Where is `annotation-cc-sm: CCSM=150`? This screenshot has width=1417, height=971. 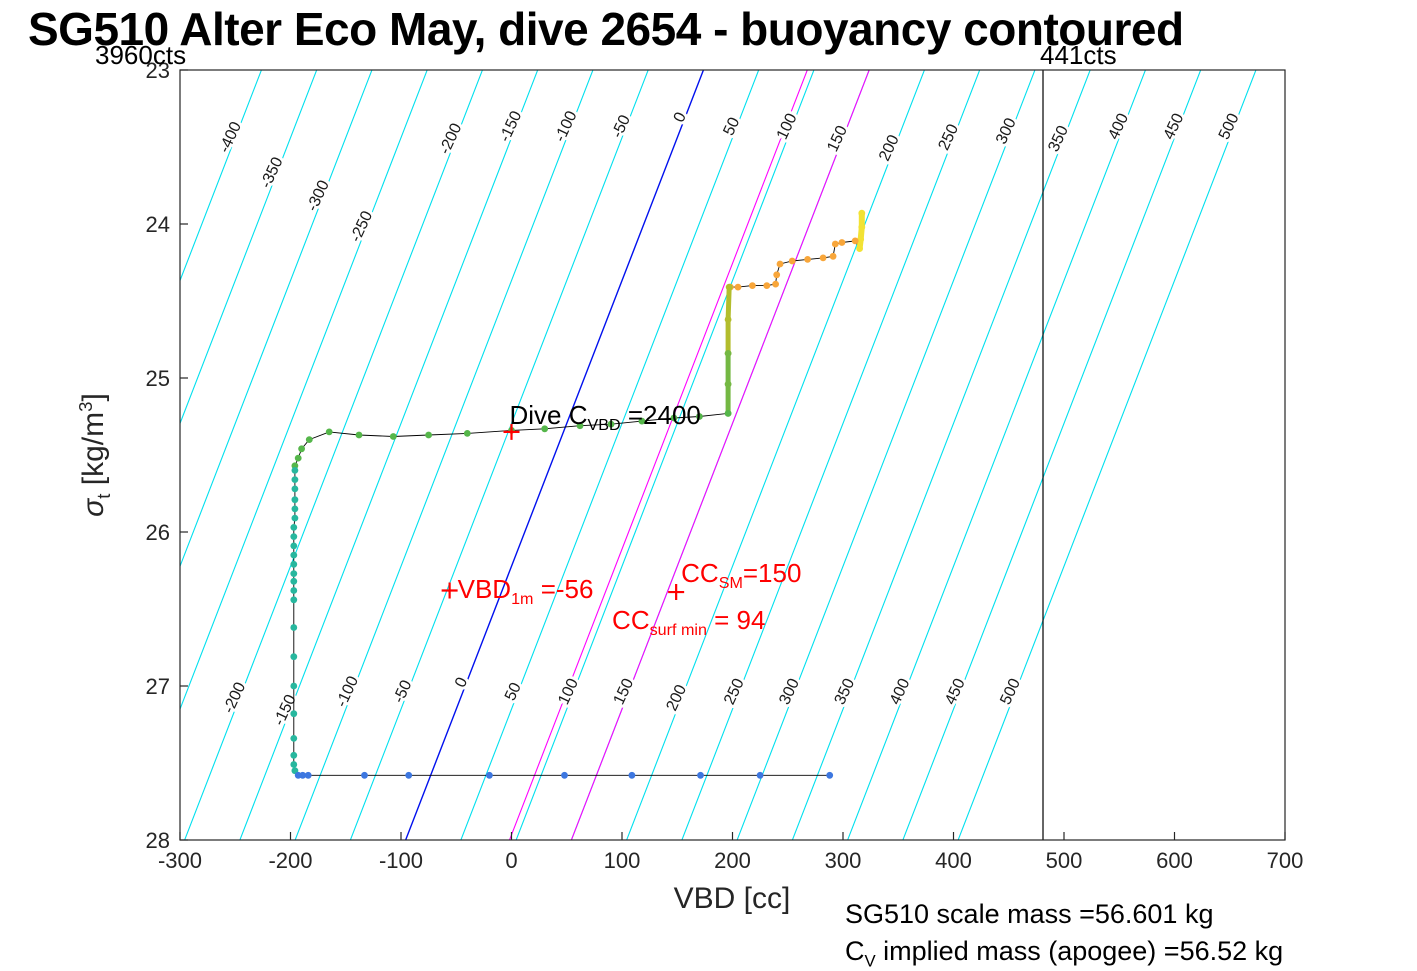
annotation-cc-sm: CCSM=150 is located at coordinates (741, 575).